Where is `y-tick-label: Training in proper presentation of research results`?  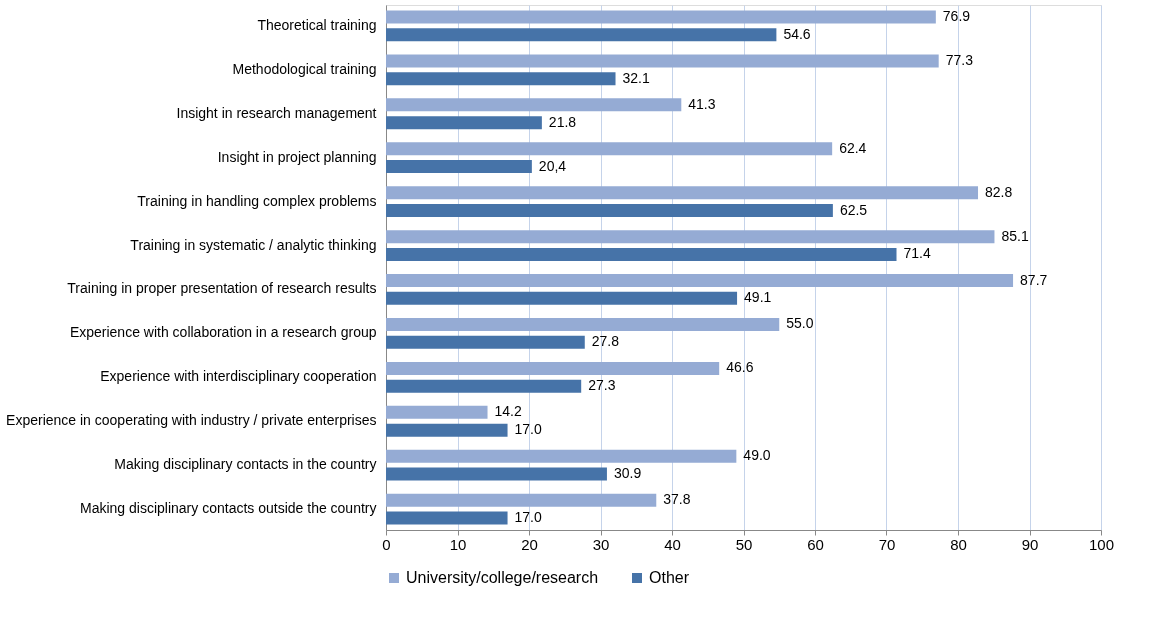
y-tick-label: Training in proper presentation of research results is located at coordinates (222, 288).